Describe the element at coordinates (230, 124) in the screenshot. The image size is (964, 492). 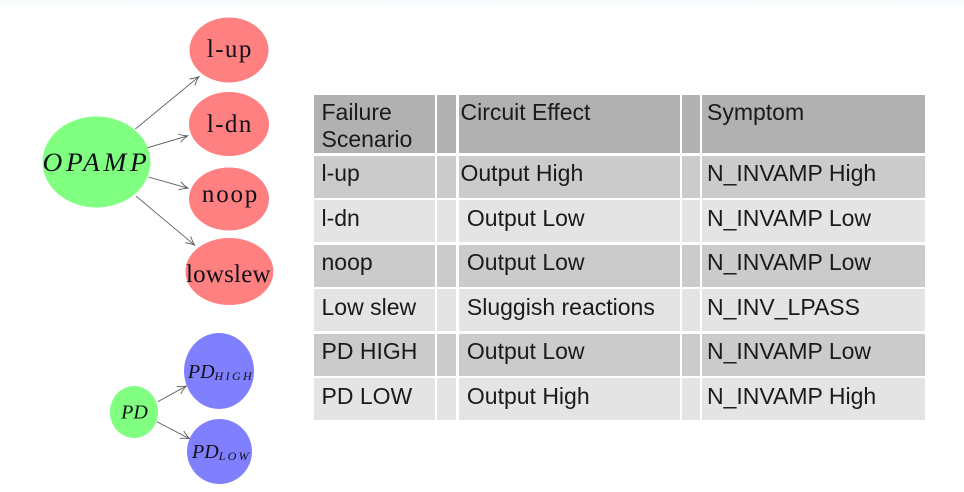
I see `svg-text: l-dn` at that location.